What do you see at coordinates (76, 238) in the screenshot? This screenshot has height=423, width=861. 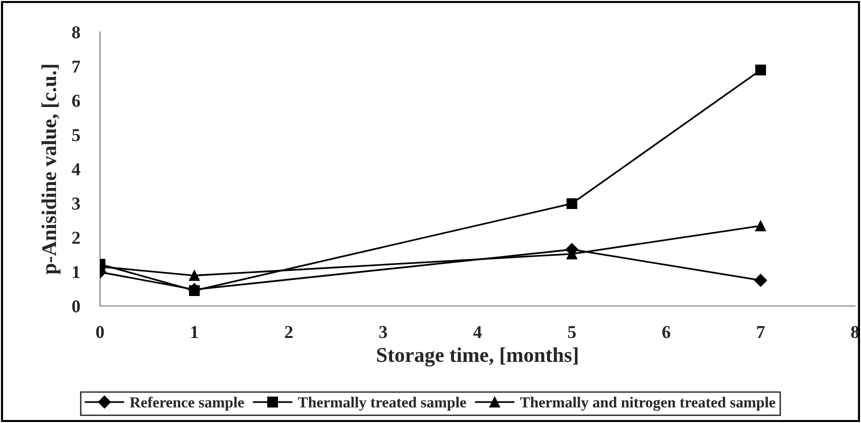 I see `y-tick-label: 2` at bounding box center [76, 238].